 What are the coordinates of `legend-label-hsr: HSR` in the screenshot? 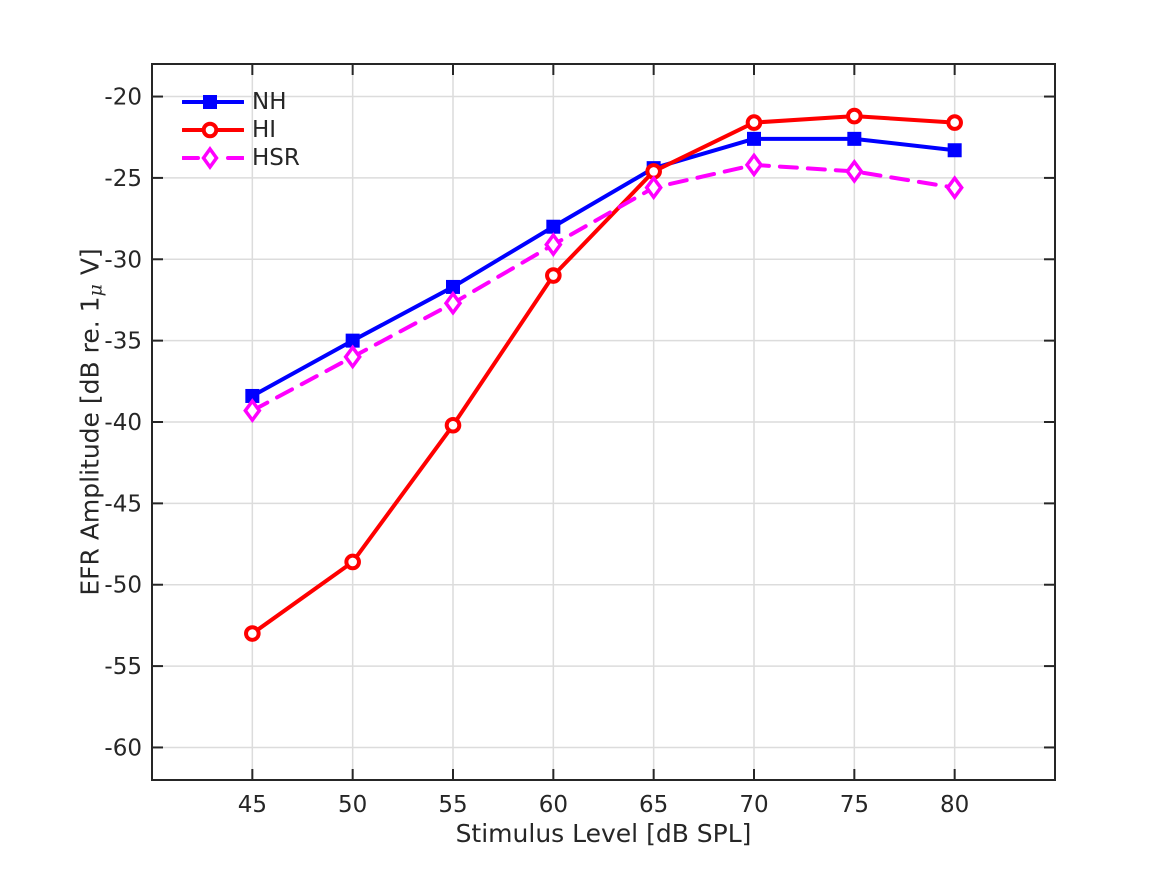 It's located at (276, 158).